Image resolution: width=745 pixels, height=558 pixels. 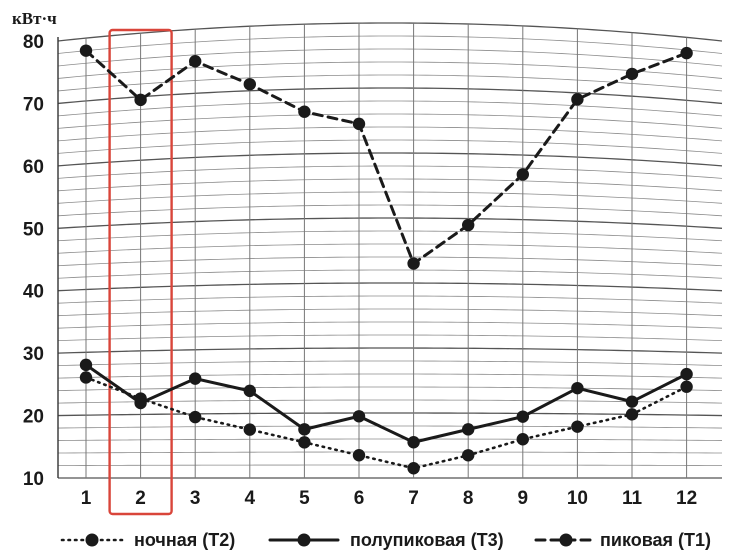 What do you see at coordinates (577, 498) in the screenshot?
I see `x-tick-label: 10` at bounding box center [577, 498].